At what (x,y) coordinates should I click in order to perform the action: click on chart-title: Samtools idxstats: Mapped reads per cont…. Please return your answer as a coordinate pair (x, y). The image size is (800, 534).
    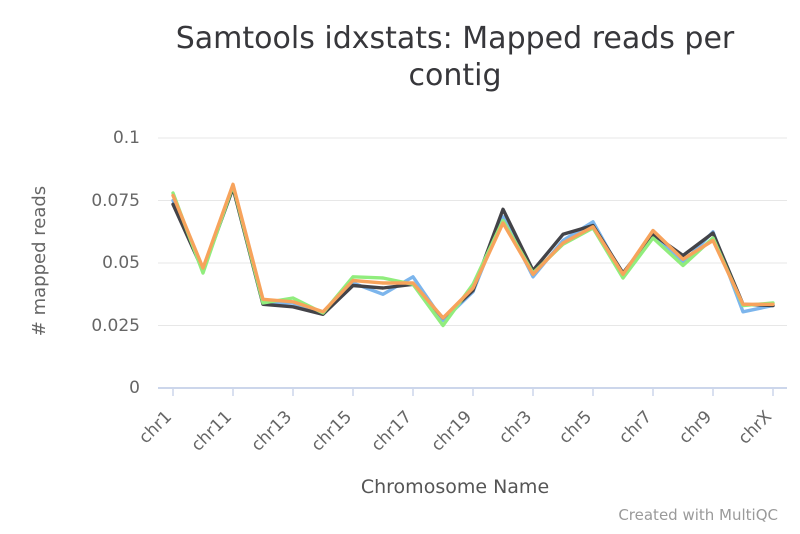
    Looking at the image, I should click on (455, 57).